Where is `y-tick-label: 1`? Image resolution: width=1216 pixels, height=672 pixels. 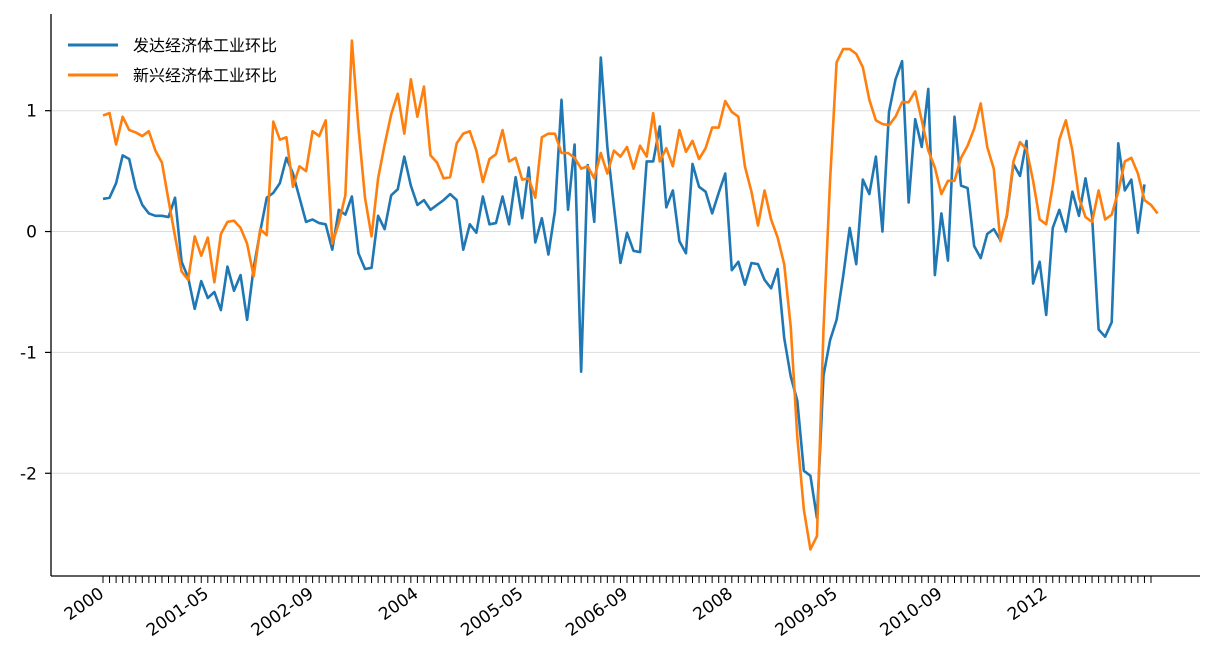
y-tick-label: 1 is located at coordinates (31, 112).